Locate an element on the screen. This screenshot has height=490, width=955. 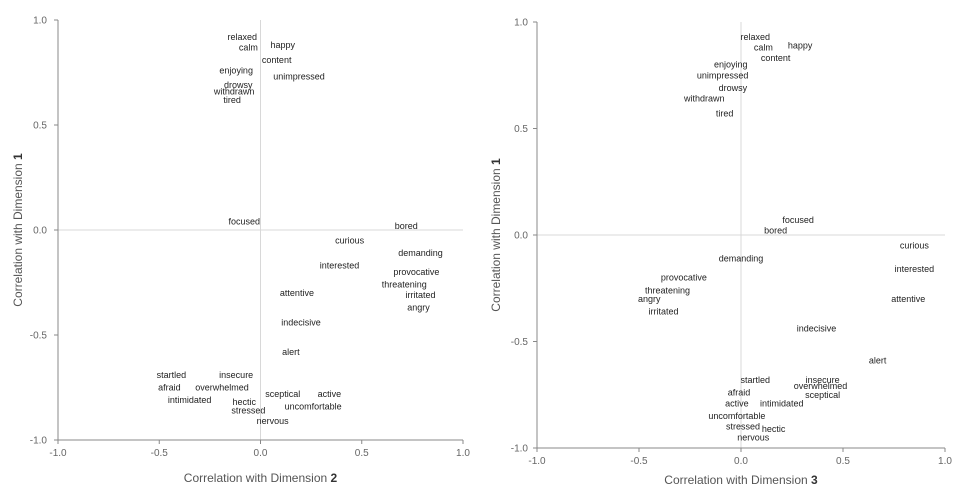
x-axis-title: Correlation with Dimension 3 is located at coordinates (741, 480).